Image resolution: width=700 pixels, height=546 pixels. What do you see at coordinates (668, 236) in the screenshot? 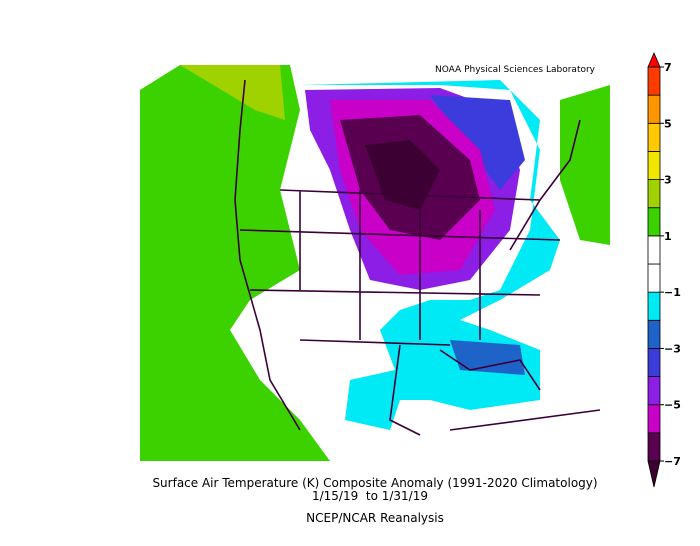
I see `colorbar-tick-label: 1` at bounding box center [668, 236].